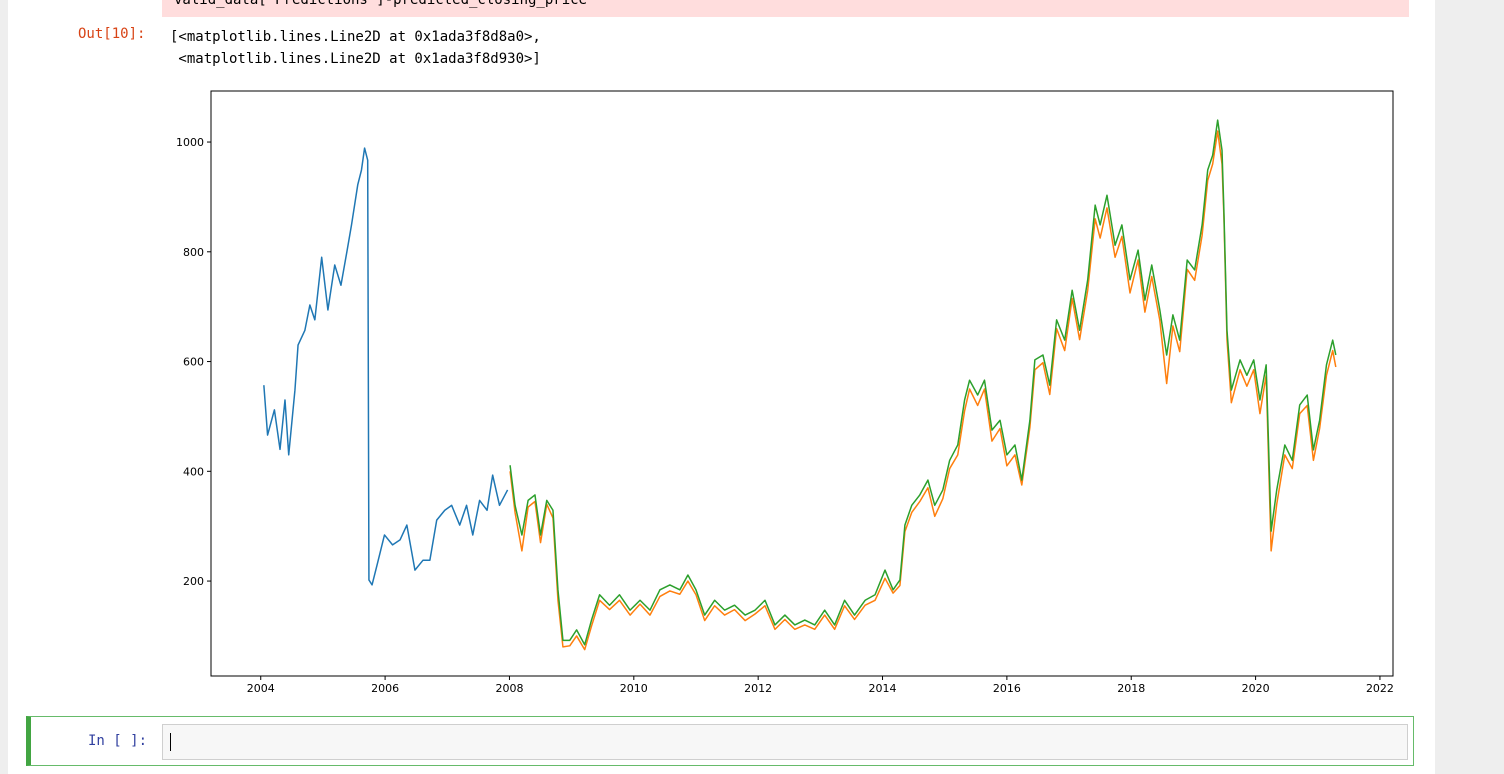 Image resolution: width=1504 pixels, height=774 pixels. What do you see at coordinates (883, 688) in the screenshot?
I see `x-tick-label: 2014` at bounding box center [883, 688].